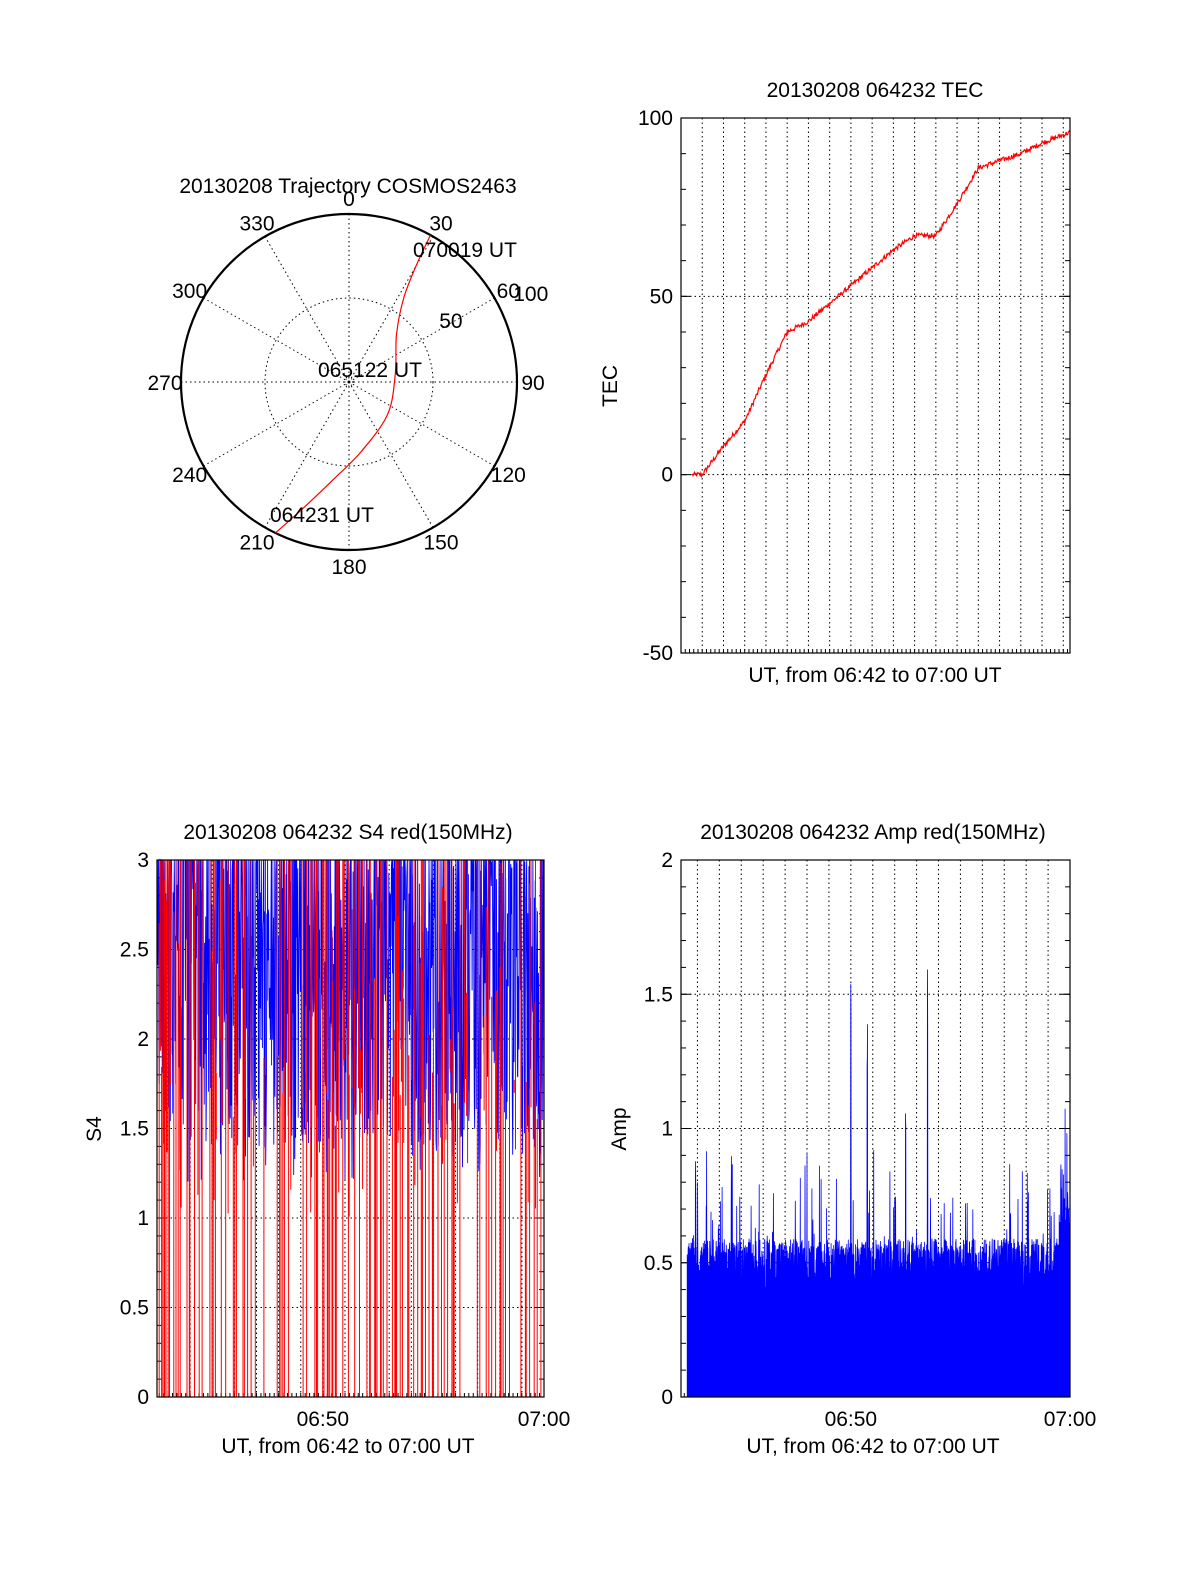 The image size is (1200, 1575). I want to click on polar-angle-label-90: 90, so click(532, 383).